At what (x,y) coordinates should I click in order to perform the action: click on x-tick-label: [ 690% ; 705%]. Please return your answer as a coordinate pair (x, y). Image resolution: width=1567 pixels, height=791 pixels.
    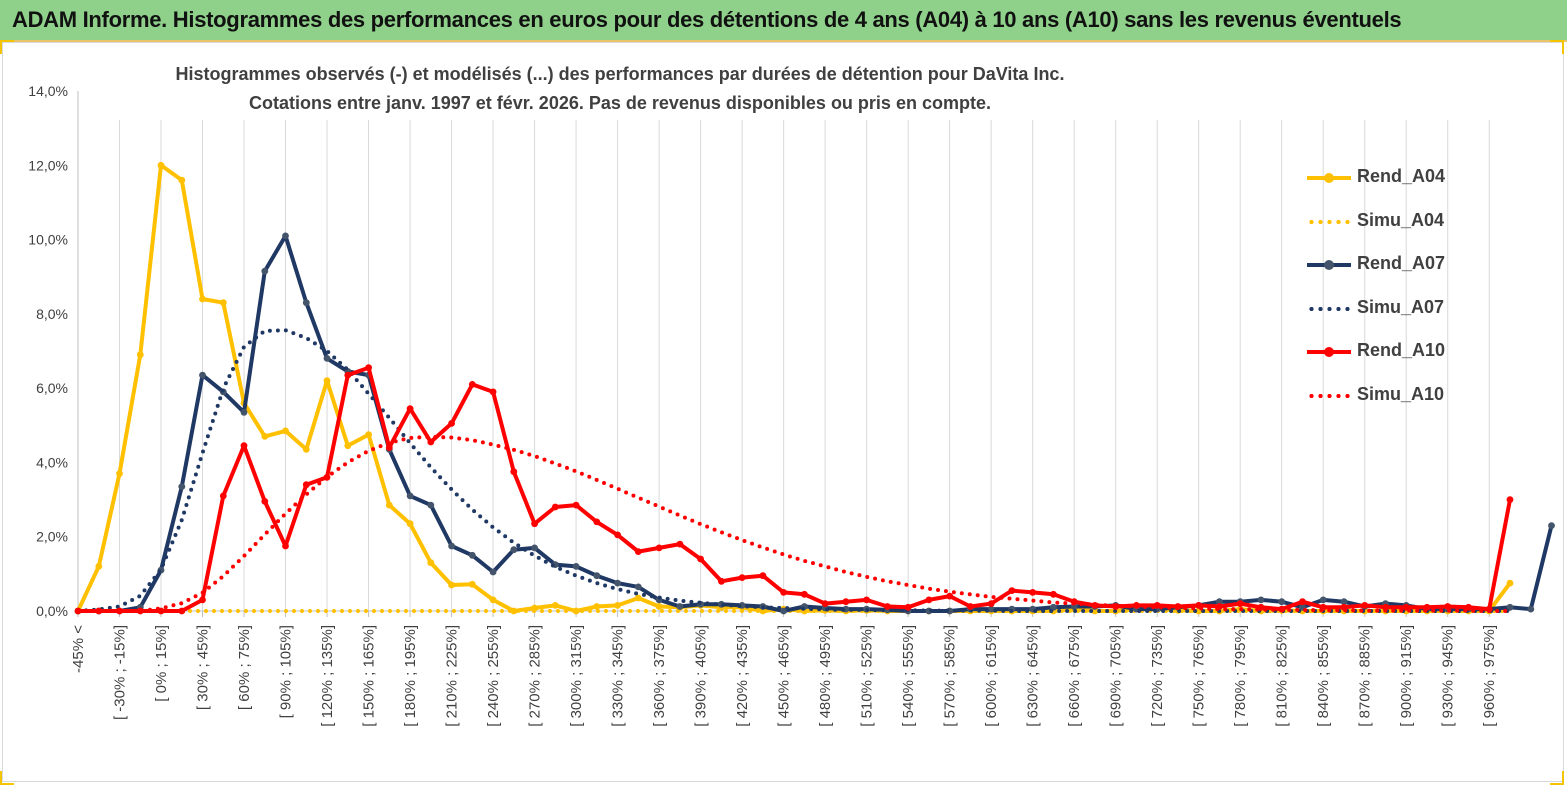
    Looking at the image, I should click on (1116, 676).